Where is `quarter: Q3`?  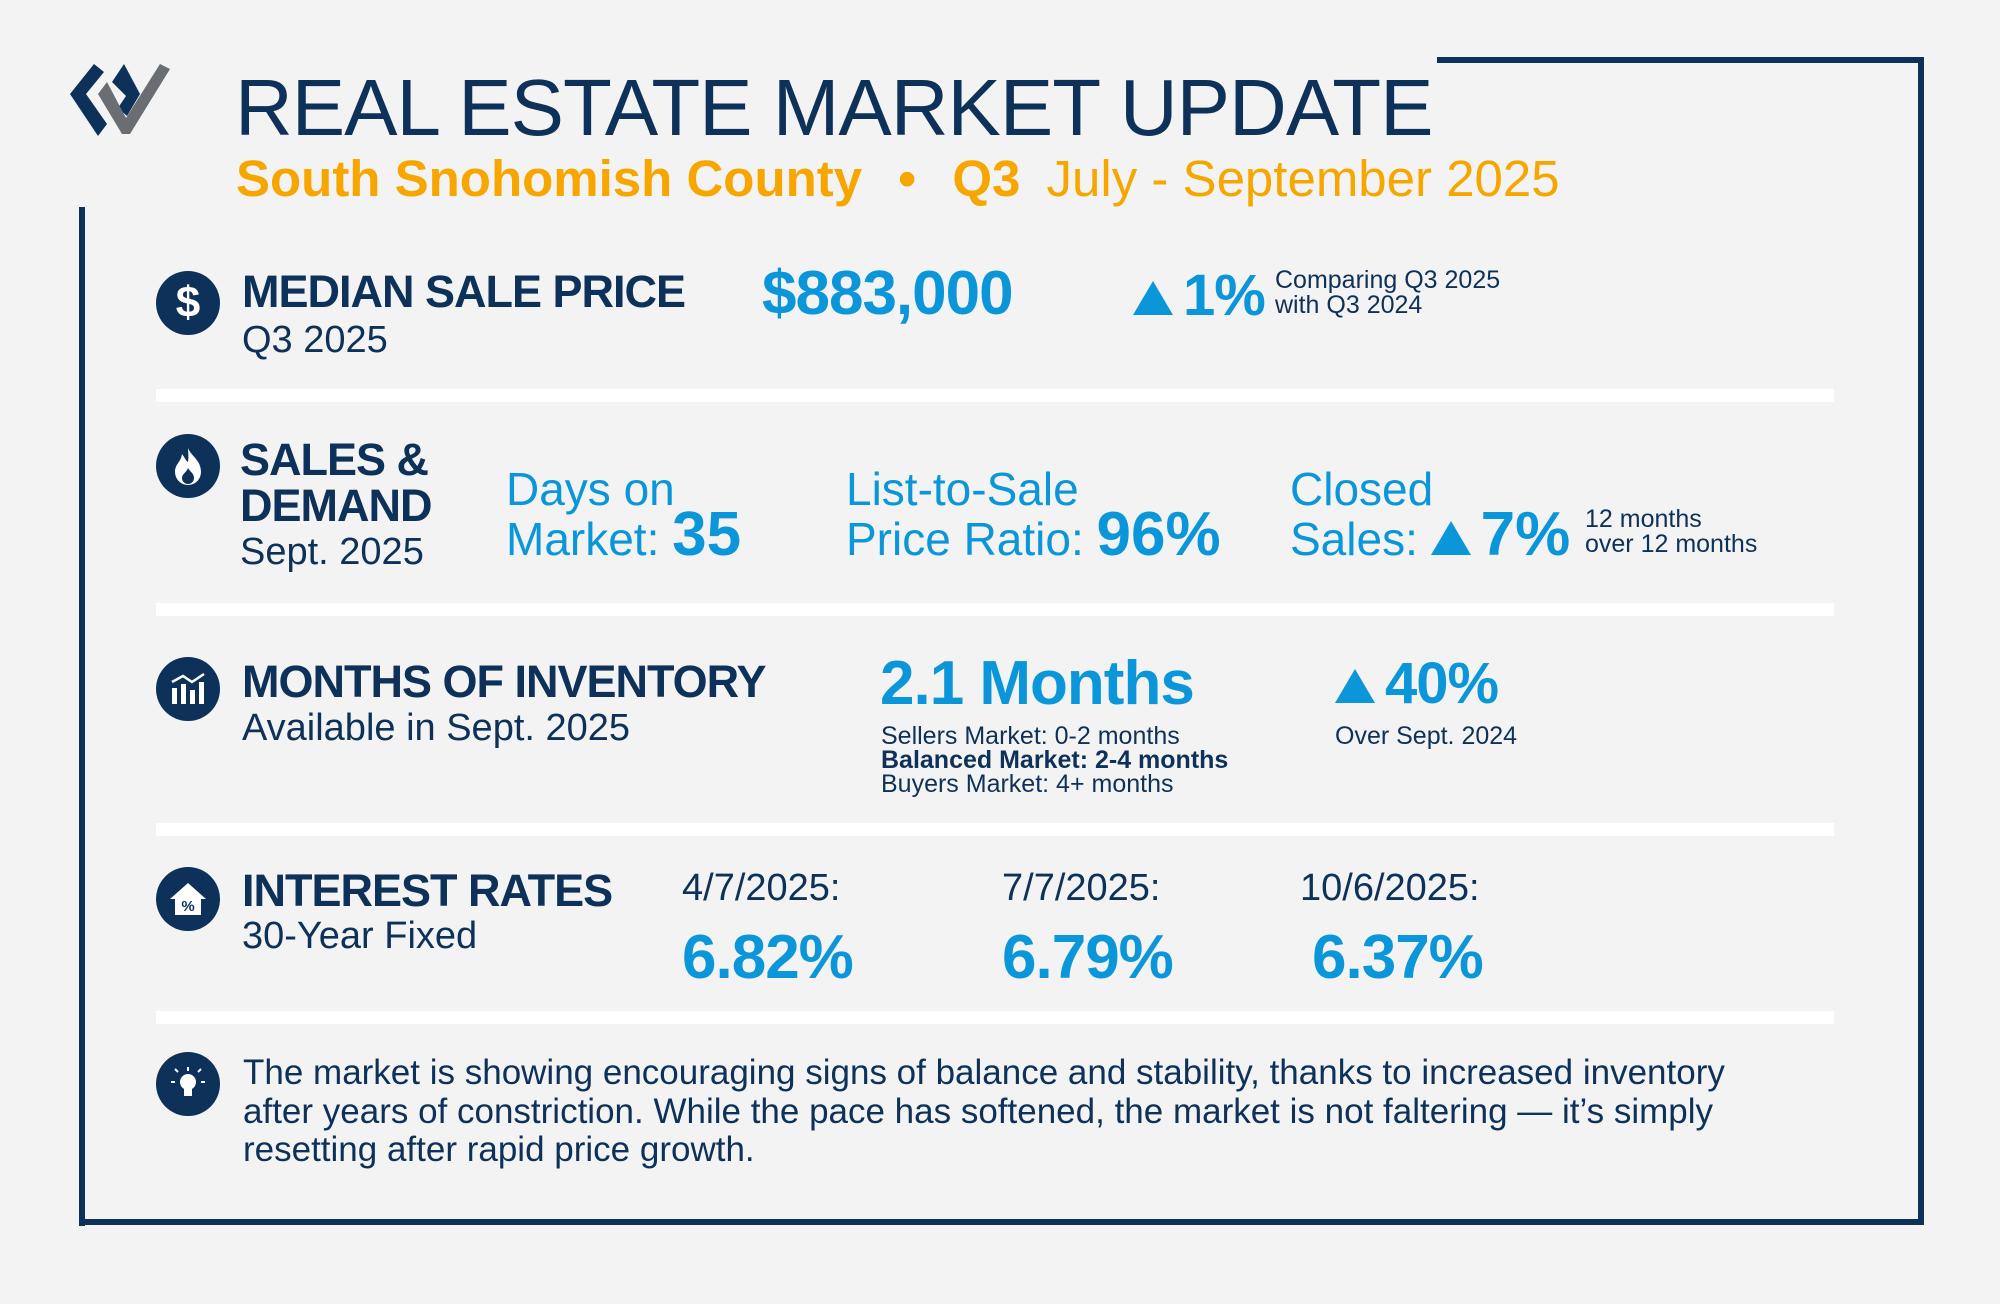
quarter: Q3 is located at coordinates (986, 178).